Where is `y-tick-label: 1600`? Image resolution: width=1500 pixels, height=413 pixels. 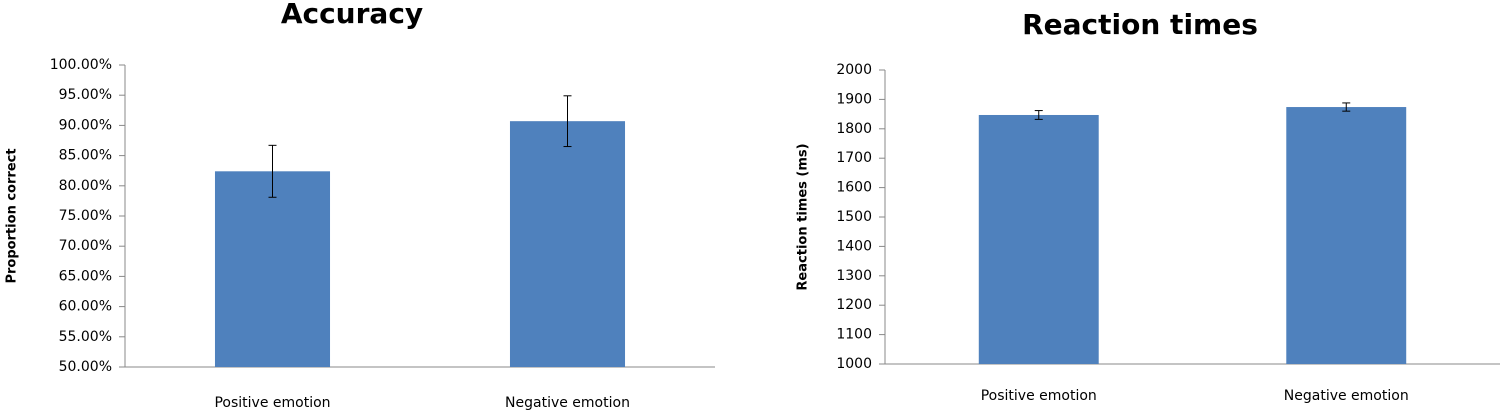 y-tick-label: 1600 is located at coordinates (854, 188).